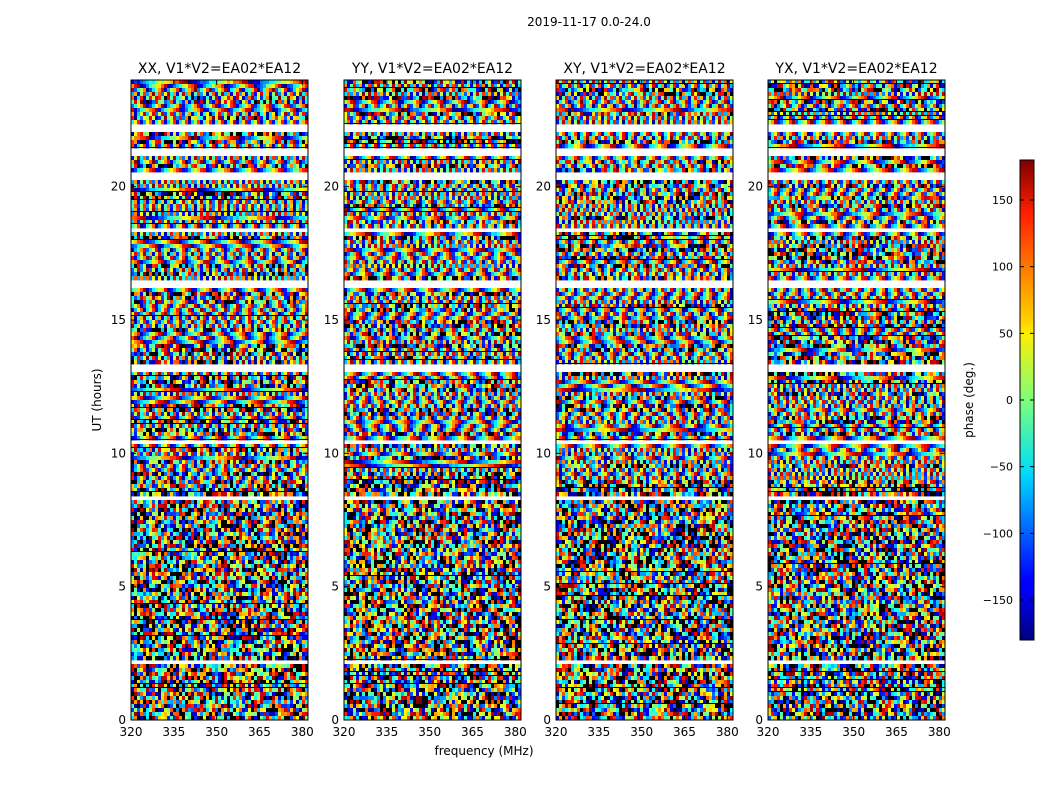  Describe the element at coordinates (998, 600) in the screenshot. I see `colorbar-tick-label: −150` at that location.